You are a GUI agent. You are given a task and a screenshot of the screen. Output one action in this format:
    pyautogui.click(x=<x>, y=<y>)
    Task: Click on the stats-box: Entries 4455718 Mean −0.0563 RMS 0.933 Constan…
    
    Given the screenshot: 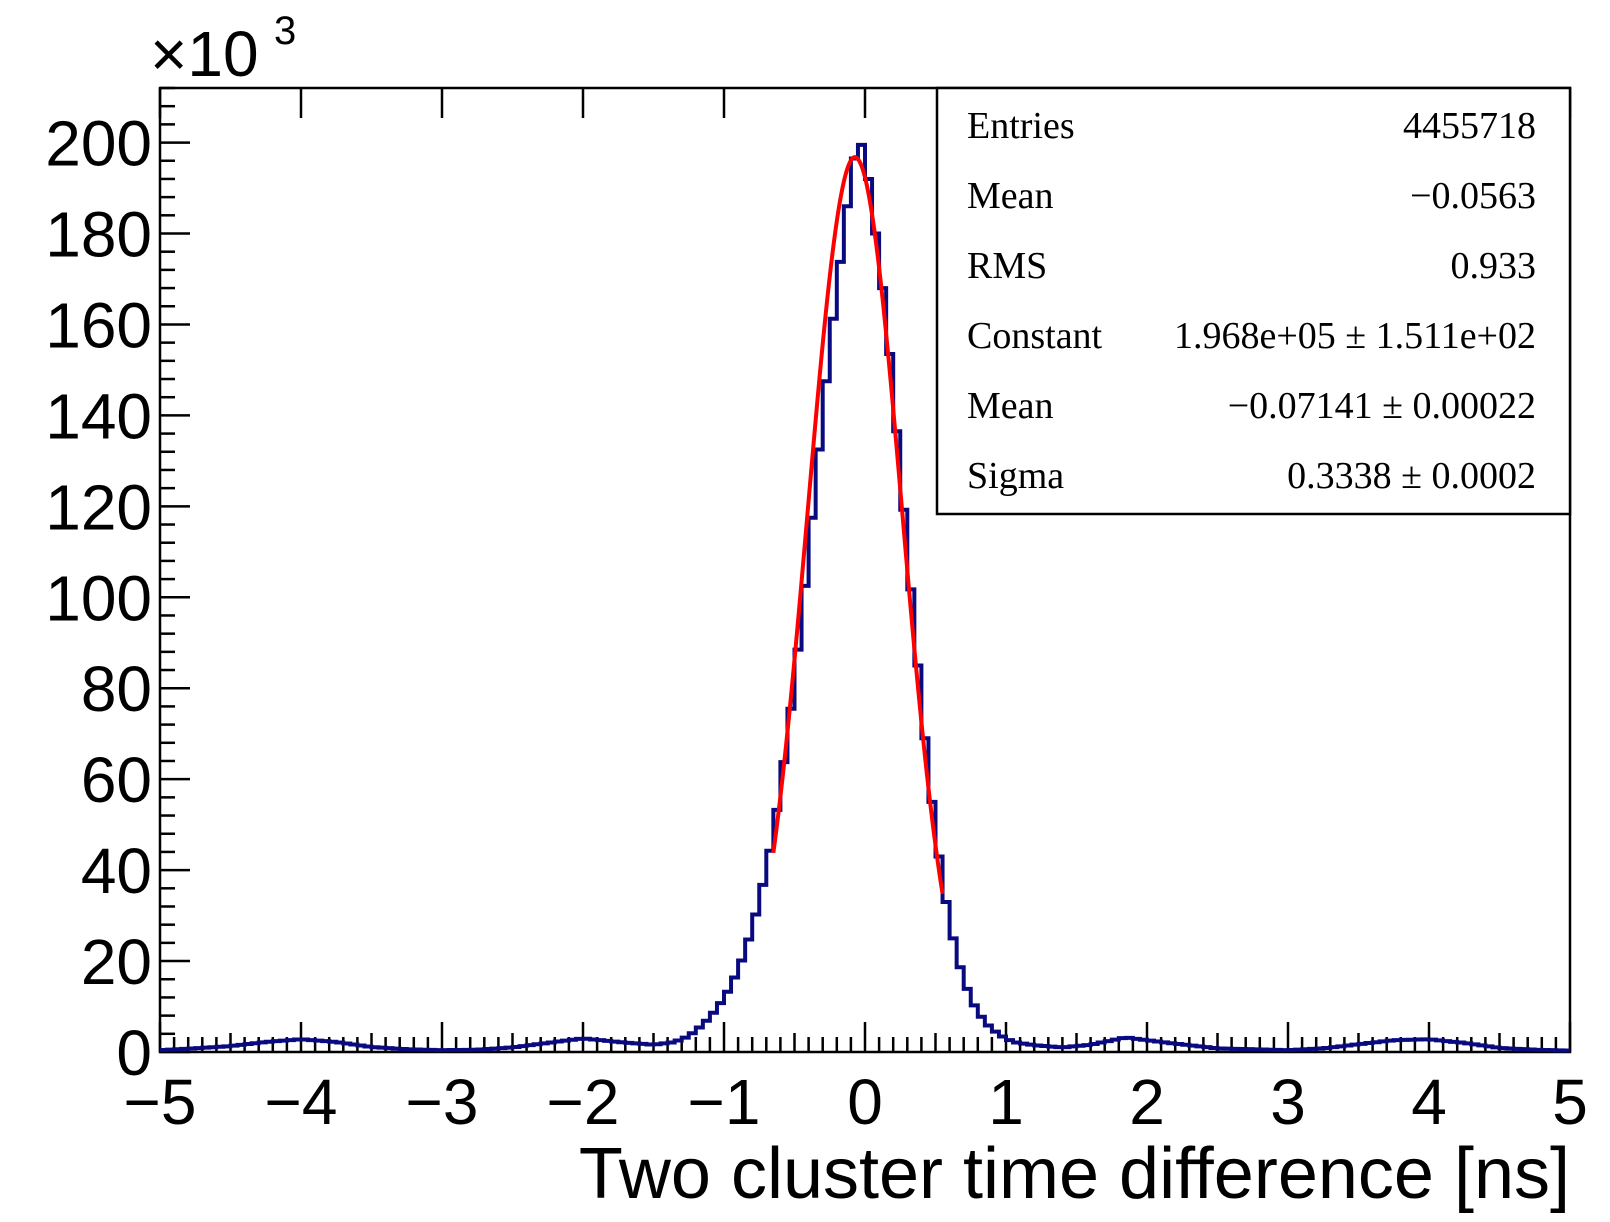 What is the action you would take?
    pyautogui.click(x=1253, y=301)
    